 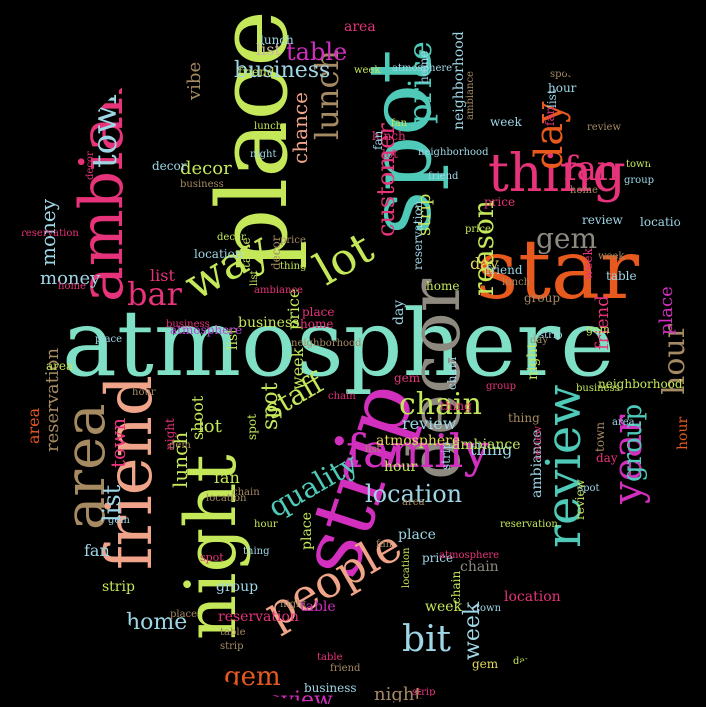 What do you see at coordinates (300, 128) in the screenshot?
I see `cloud-word: chance` at bounding box center [300, 128].